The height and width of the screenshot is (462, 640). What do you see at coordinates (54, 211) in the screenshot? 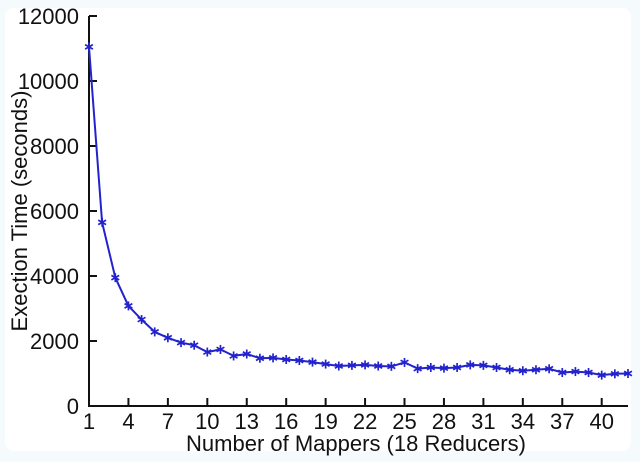
I see `y-tick-label: 6000` at bounding box center [54, 211].